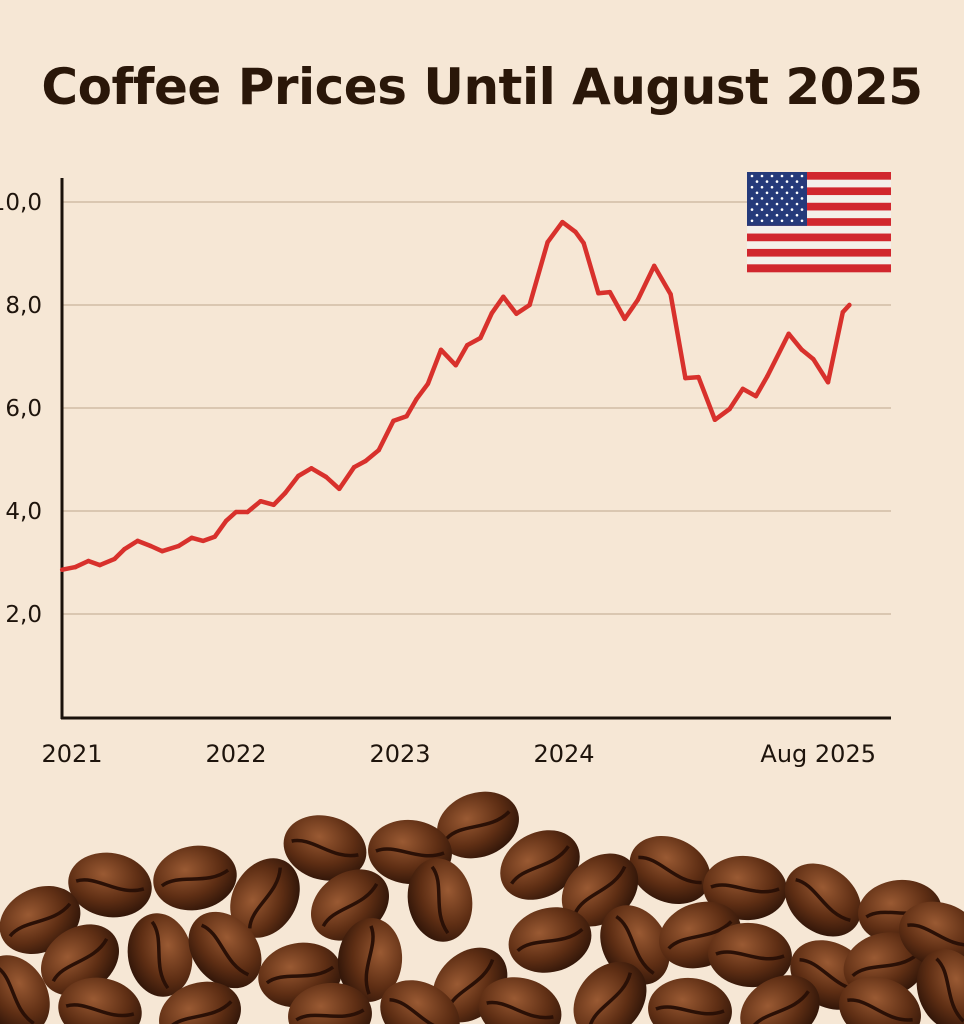  I want to click on y-tick-label: 2,0, so click(23, 615).